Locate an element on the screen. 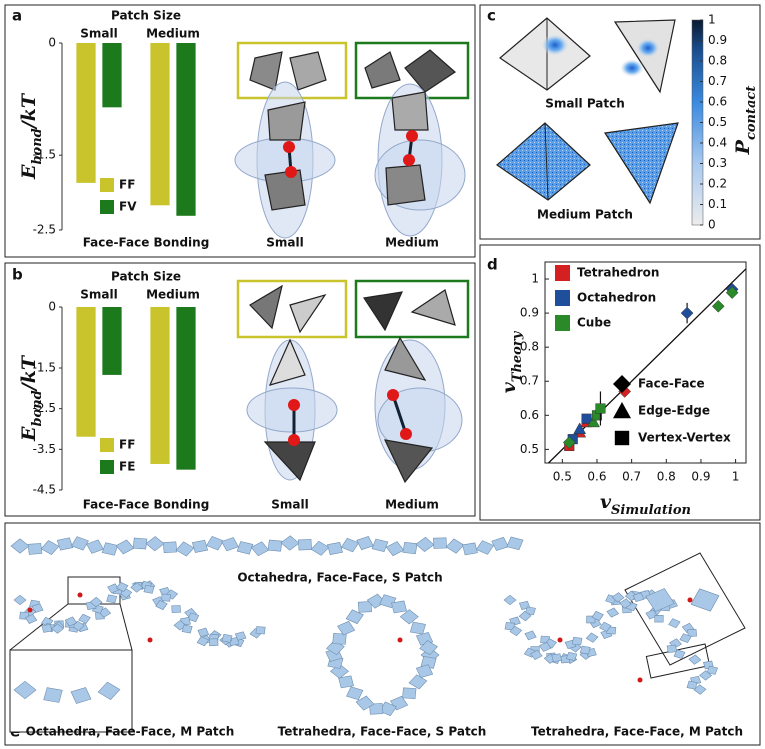 Image resolution: width=765 pixels, height=749 pixels. x-tick-label: 1 is located at coordinates (736, 477).